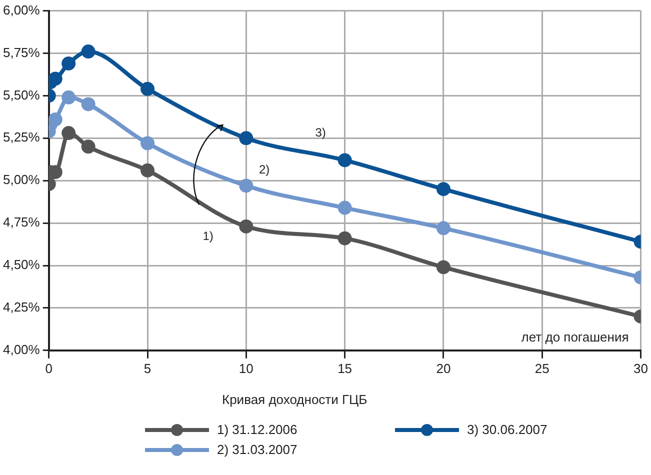 The width and height of the screenshot is (651, 475). I want to click on annotation: 3), so click(320, 132).